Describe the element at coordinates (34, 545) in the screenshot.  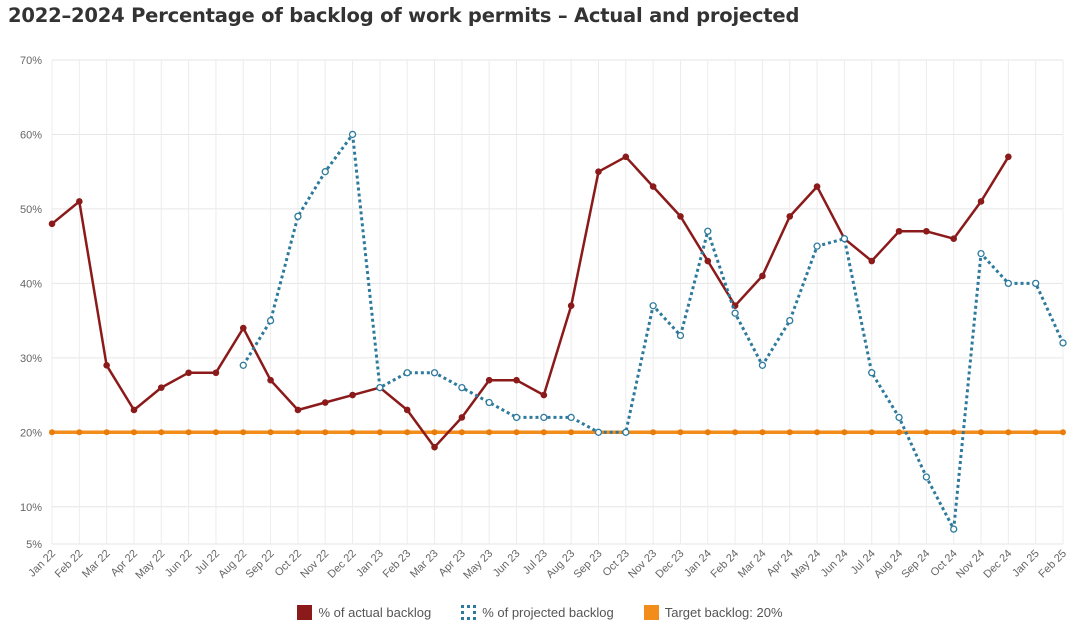
I see `y-tick-label: 5%` at that location.